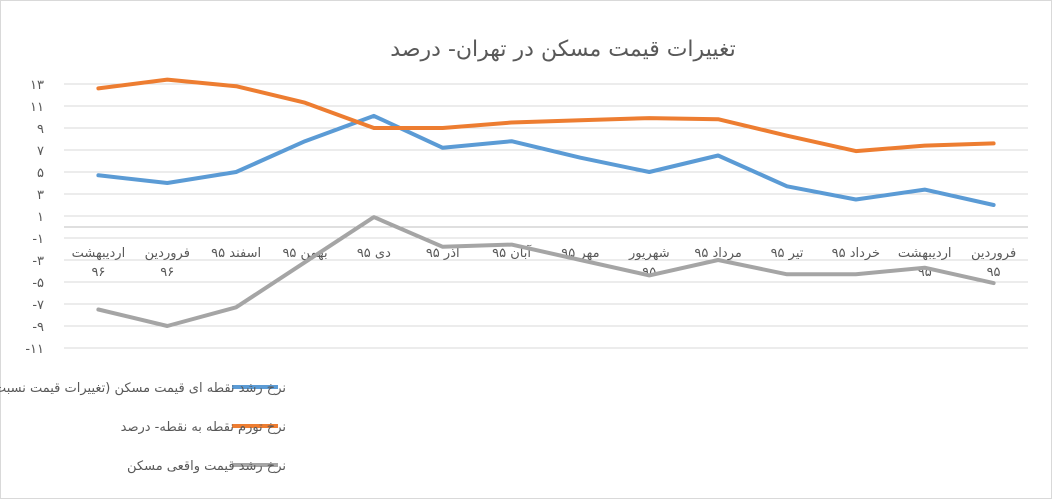 This screenshot has height=499, width=1052. What do you see at coordinates (925, 263) in the screenshot?
I see `x-tick-label: اردیبهشت ۹۵` at bounding box center [925, 263].